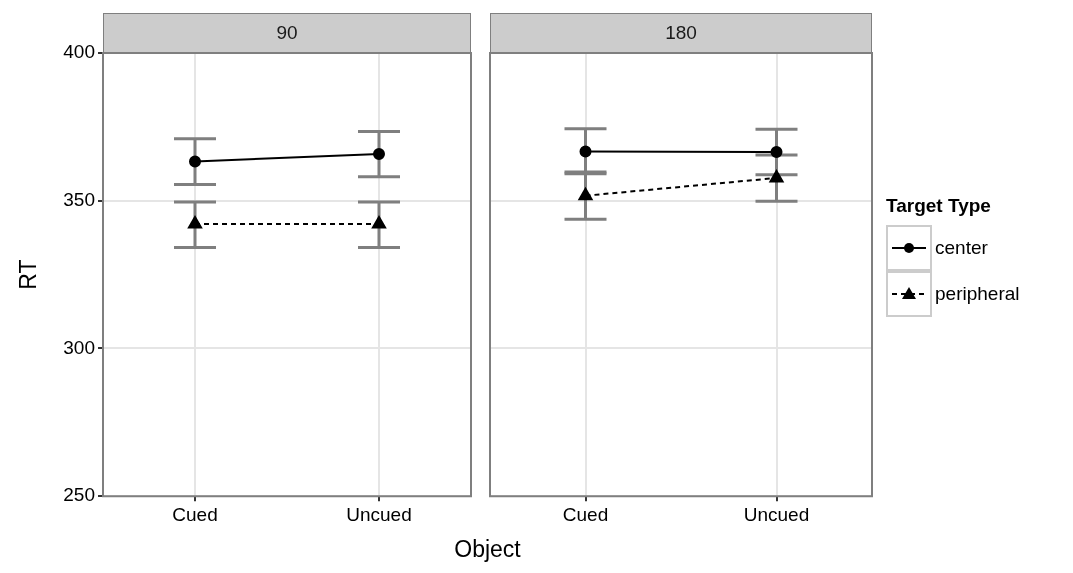  I want to click on legend-label: peripheral, so click(977, 294).